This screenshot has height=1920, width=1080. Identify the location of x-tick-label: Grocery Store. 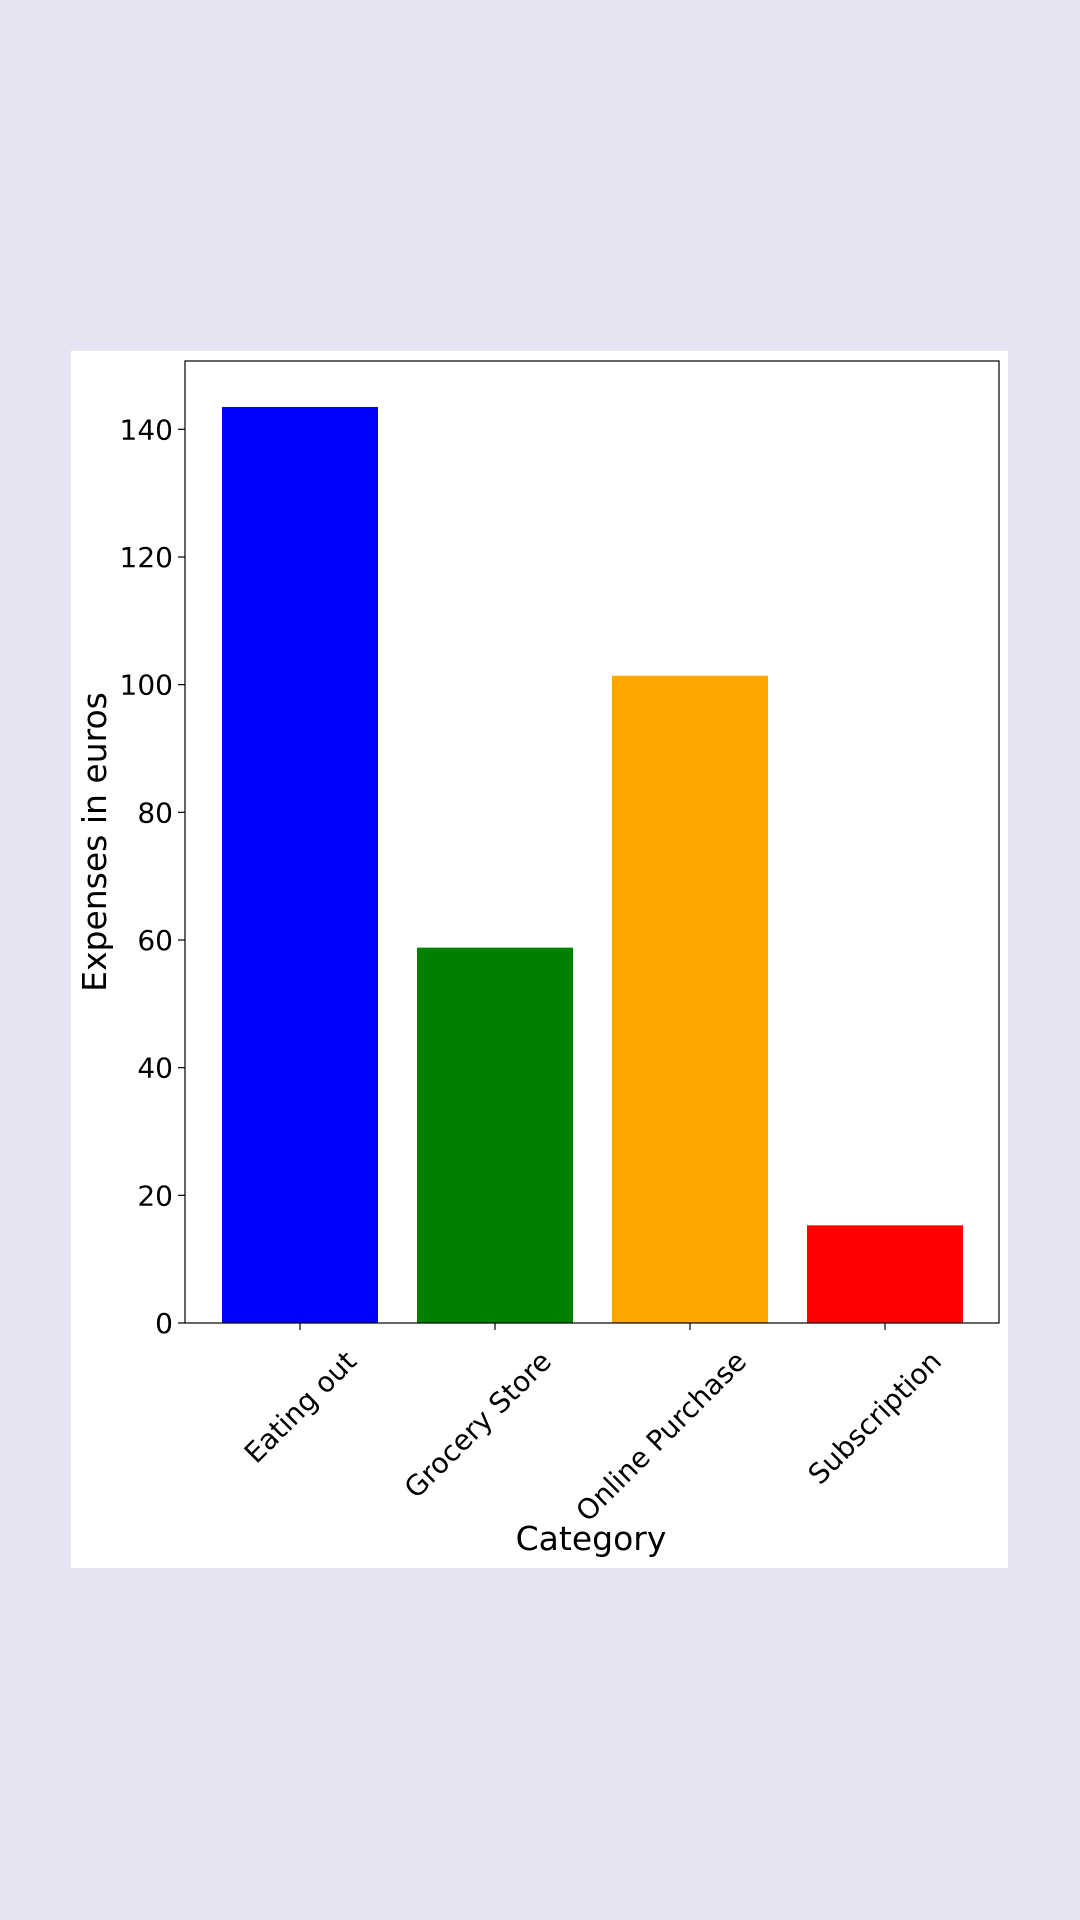
(478, 1425).